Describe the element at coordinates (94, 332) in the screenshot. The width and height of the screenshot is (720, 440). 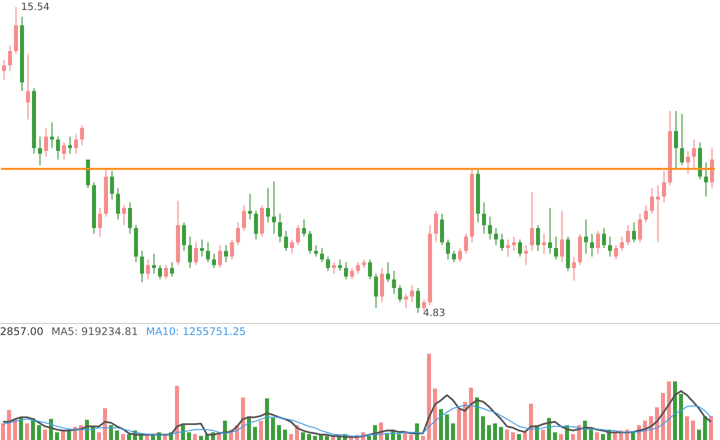
I see `text: MA5: 919234.81` at that location.